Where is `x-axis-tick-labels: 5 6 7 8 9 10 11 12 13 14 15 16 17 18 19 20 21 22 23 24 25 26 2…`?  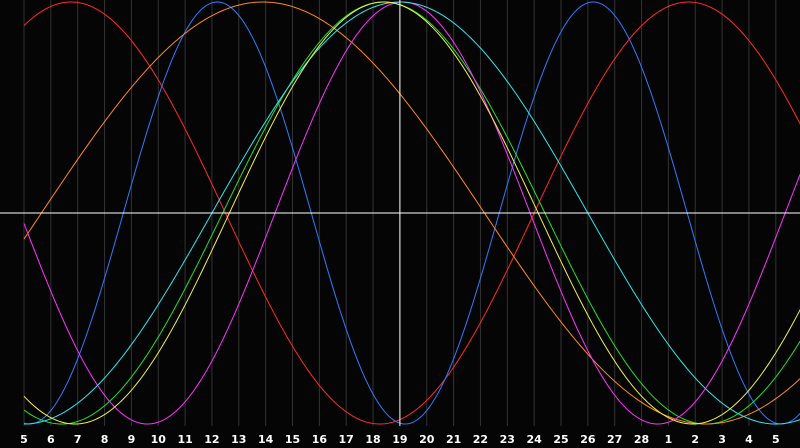
x-axis-tick-labels: 5 6 7 8 9 10 11 12 13 14 15 16 17 18 19 20 21 22 23 24 25 26 2… is located at coordinates (399, 439).